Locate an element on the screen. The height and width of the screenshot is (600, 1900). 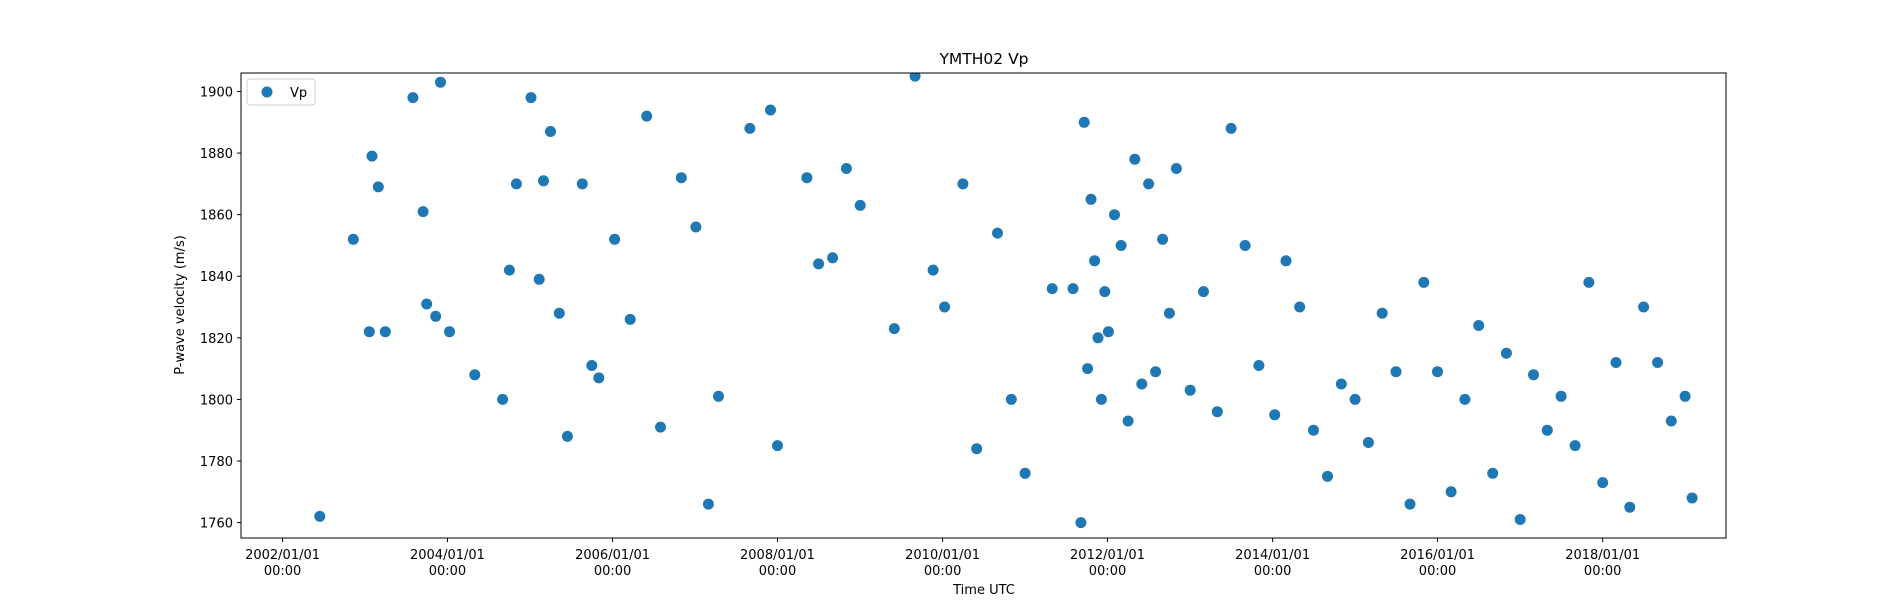
legend: Vp is located at coordinates (281, 92).